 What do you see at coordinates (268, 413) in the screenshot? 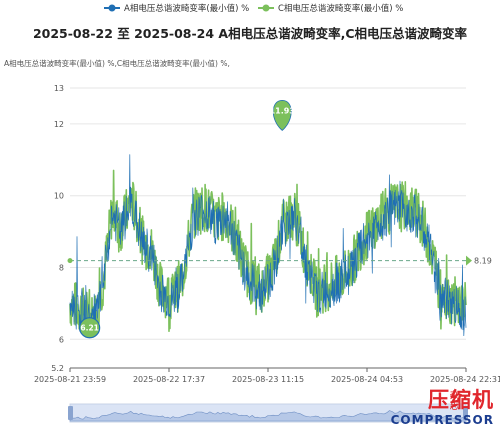
I see `data-zoom-slider` at bounding box center [268, 413].